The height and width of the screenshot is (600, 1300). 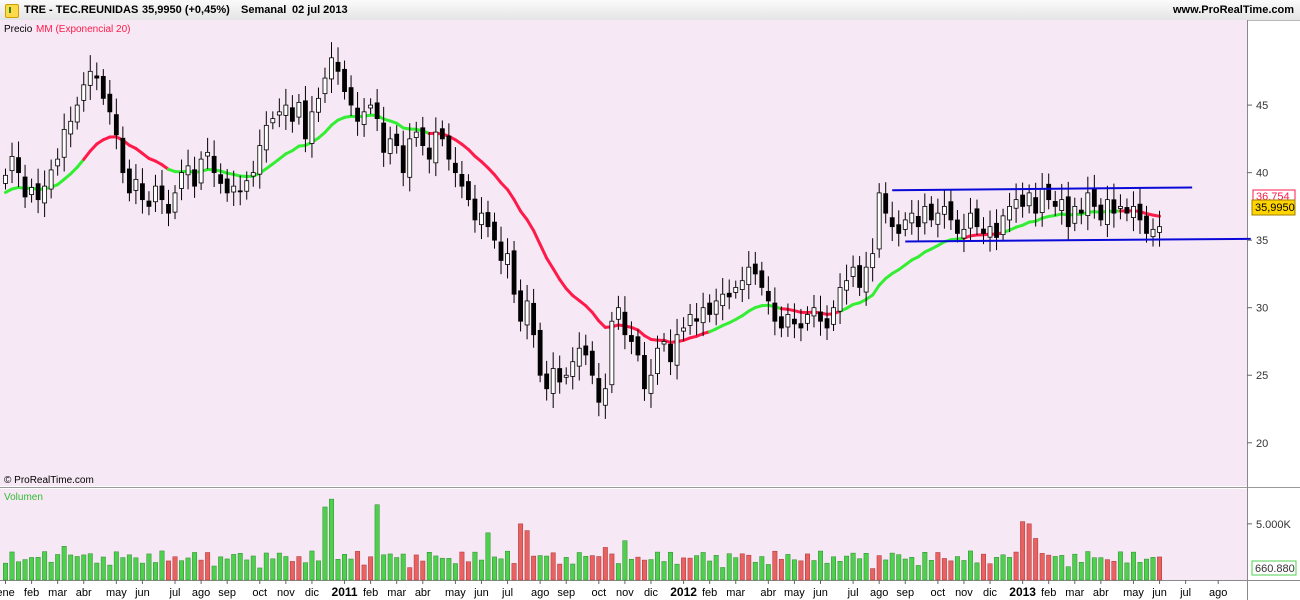 I want to click on period-label: Semanal, so click(x=264, y=10).